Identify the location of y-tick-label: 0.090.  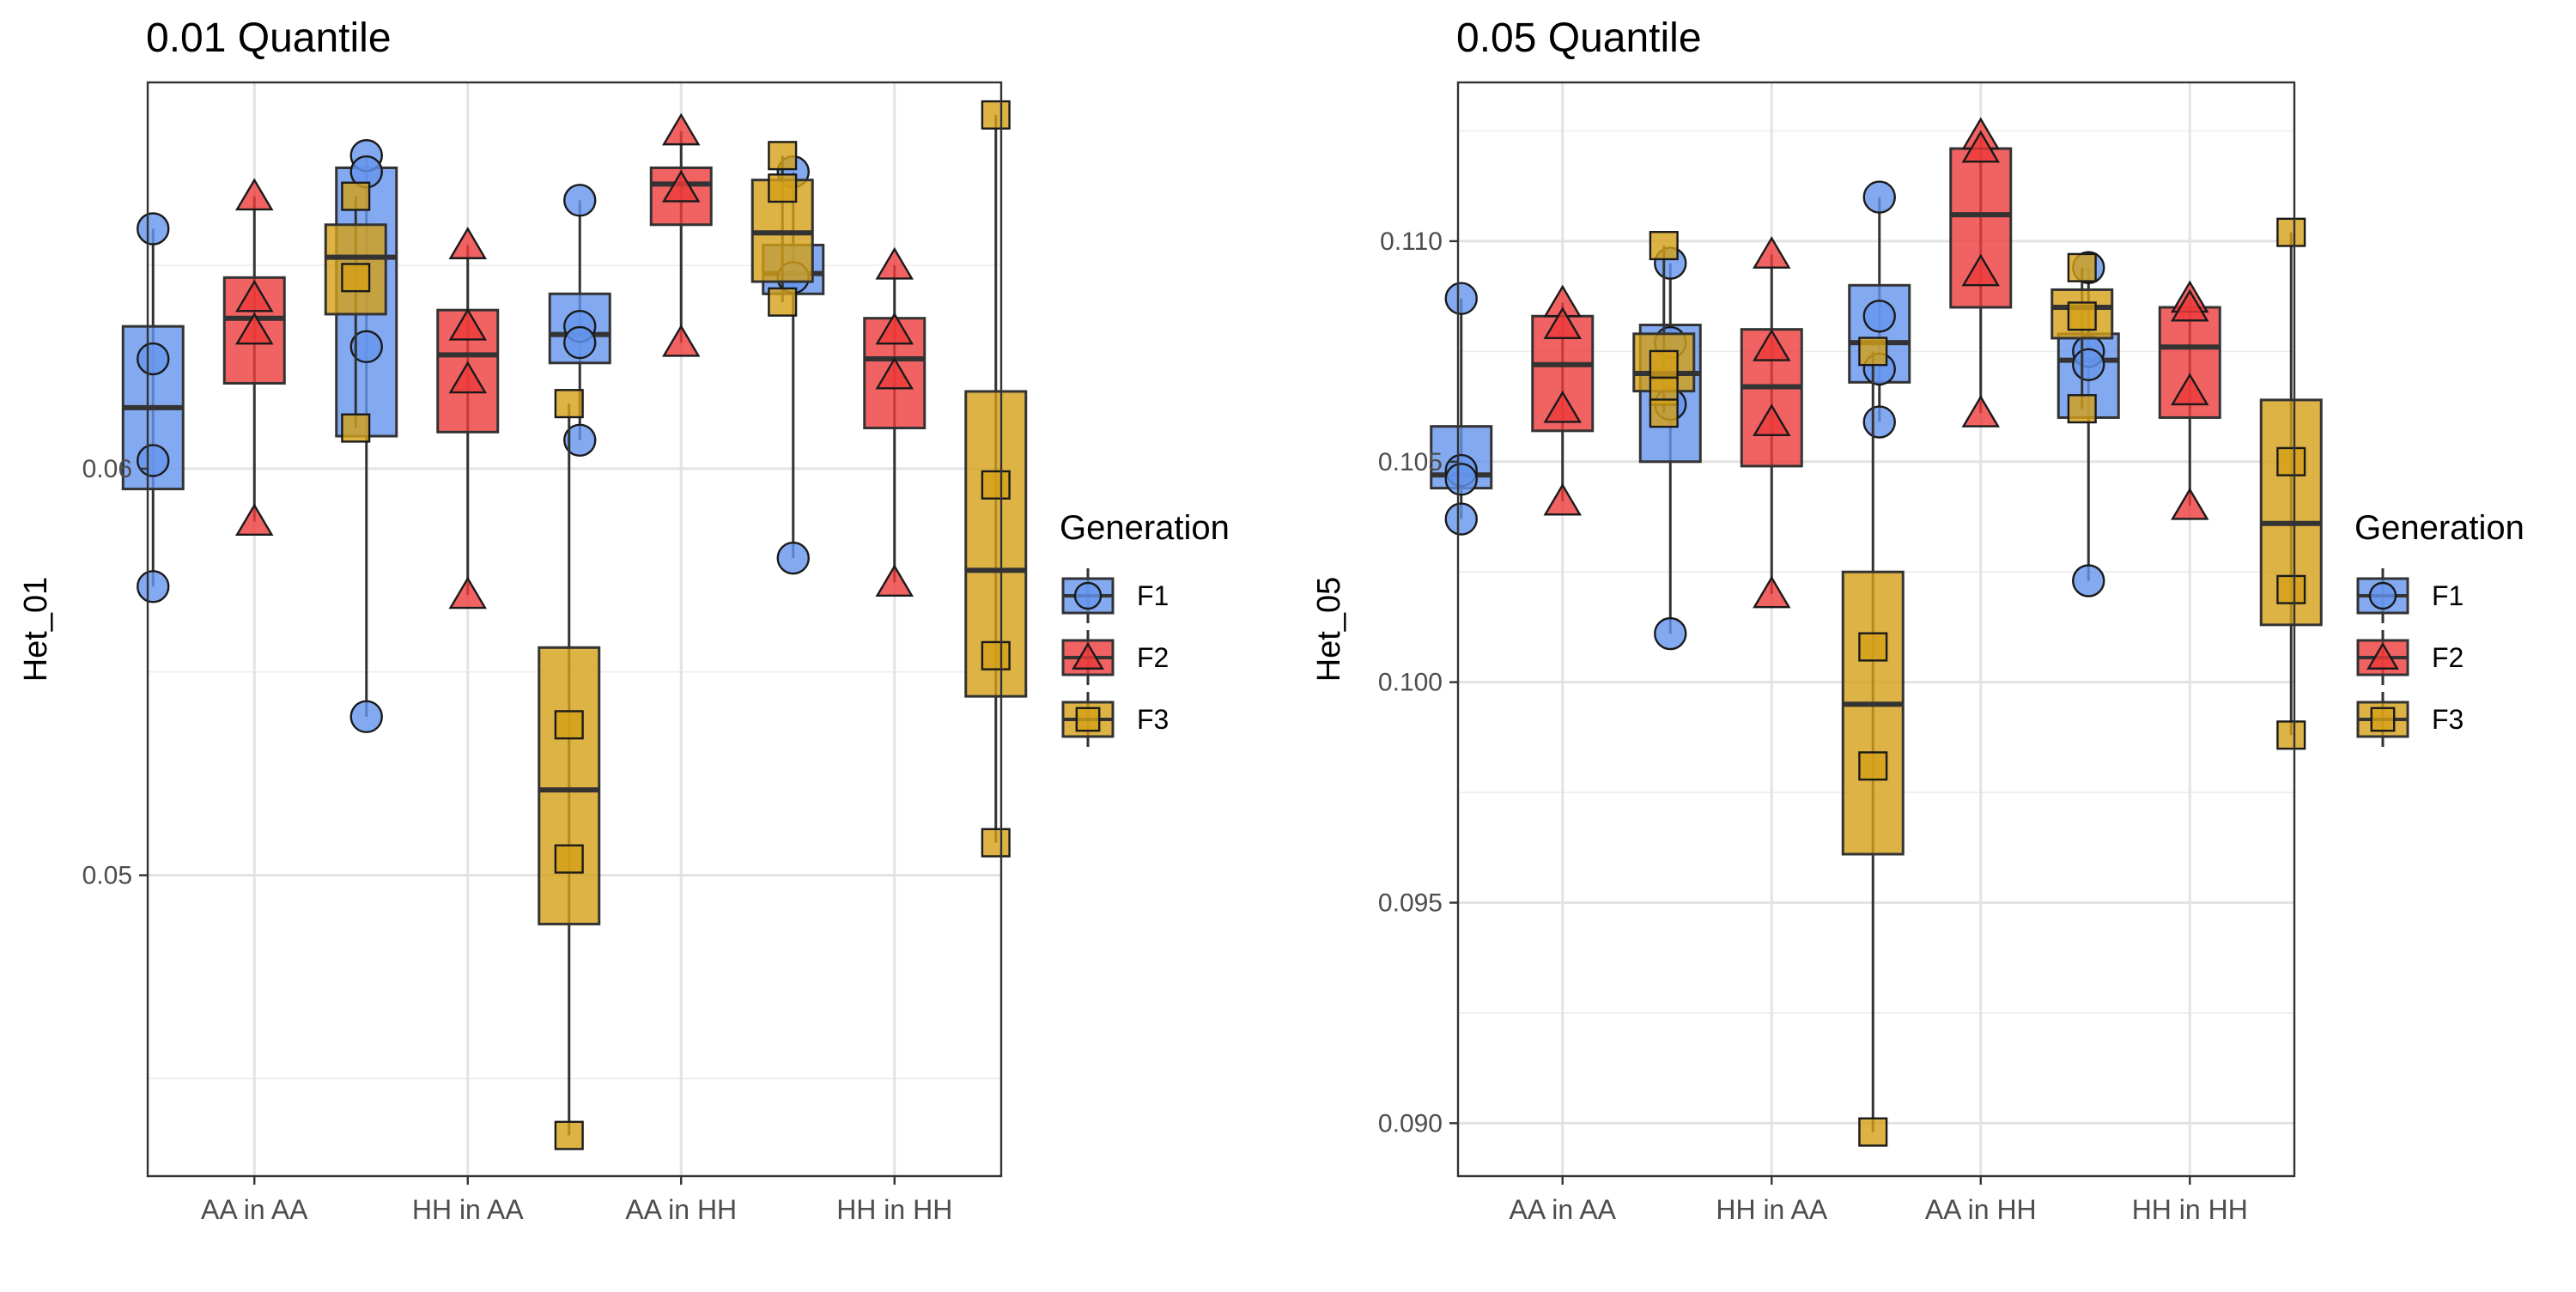
(1411, 1123).